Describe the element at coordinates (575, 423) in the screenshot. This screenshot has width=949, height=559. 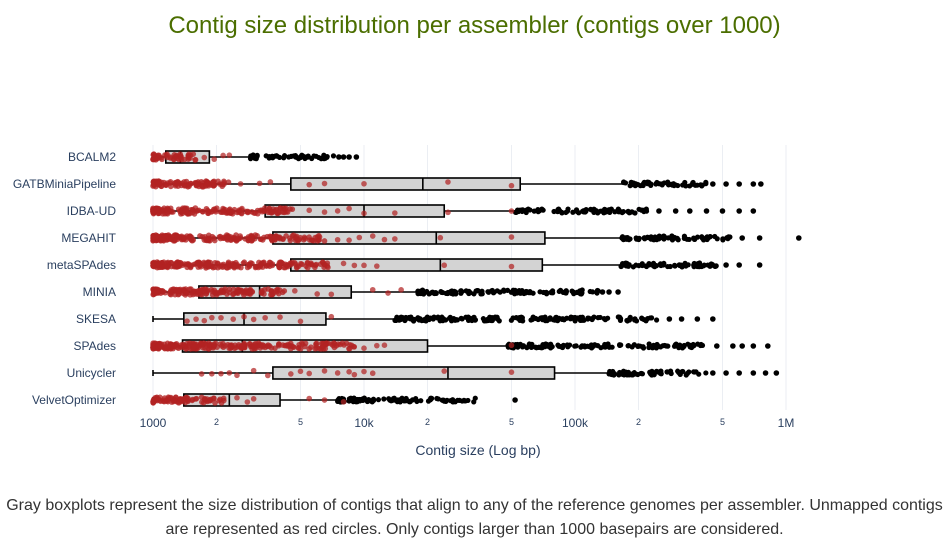
I see `x-tick-label: 100k` at that location.